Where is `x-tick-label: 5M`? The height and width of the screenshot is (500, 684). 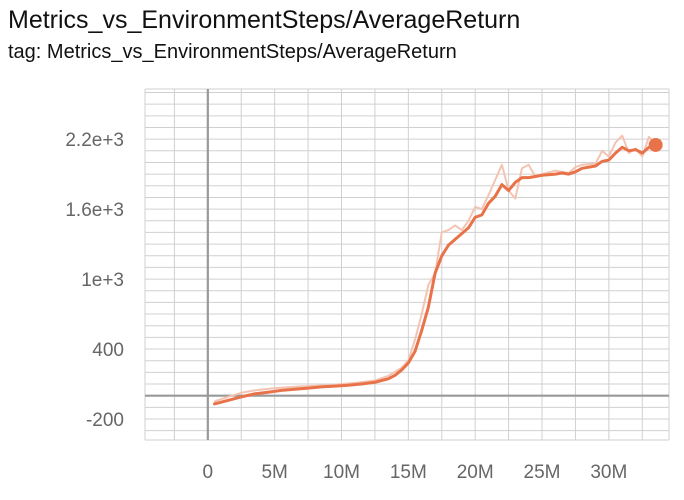 x-tick-label: 5M is located at coordinates (274, 472).